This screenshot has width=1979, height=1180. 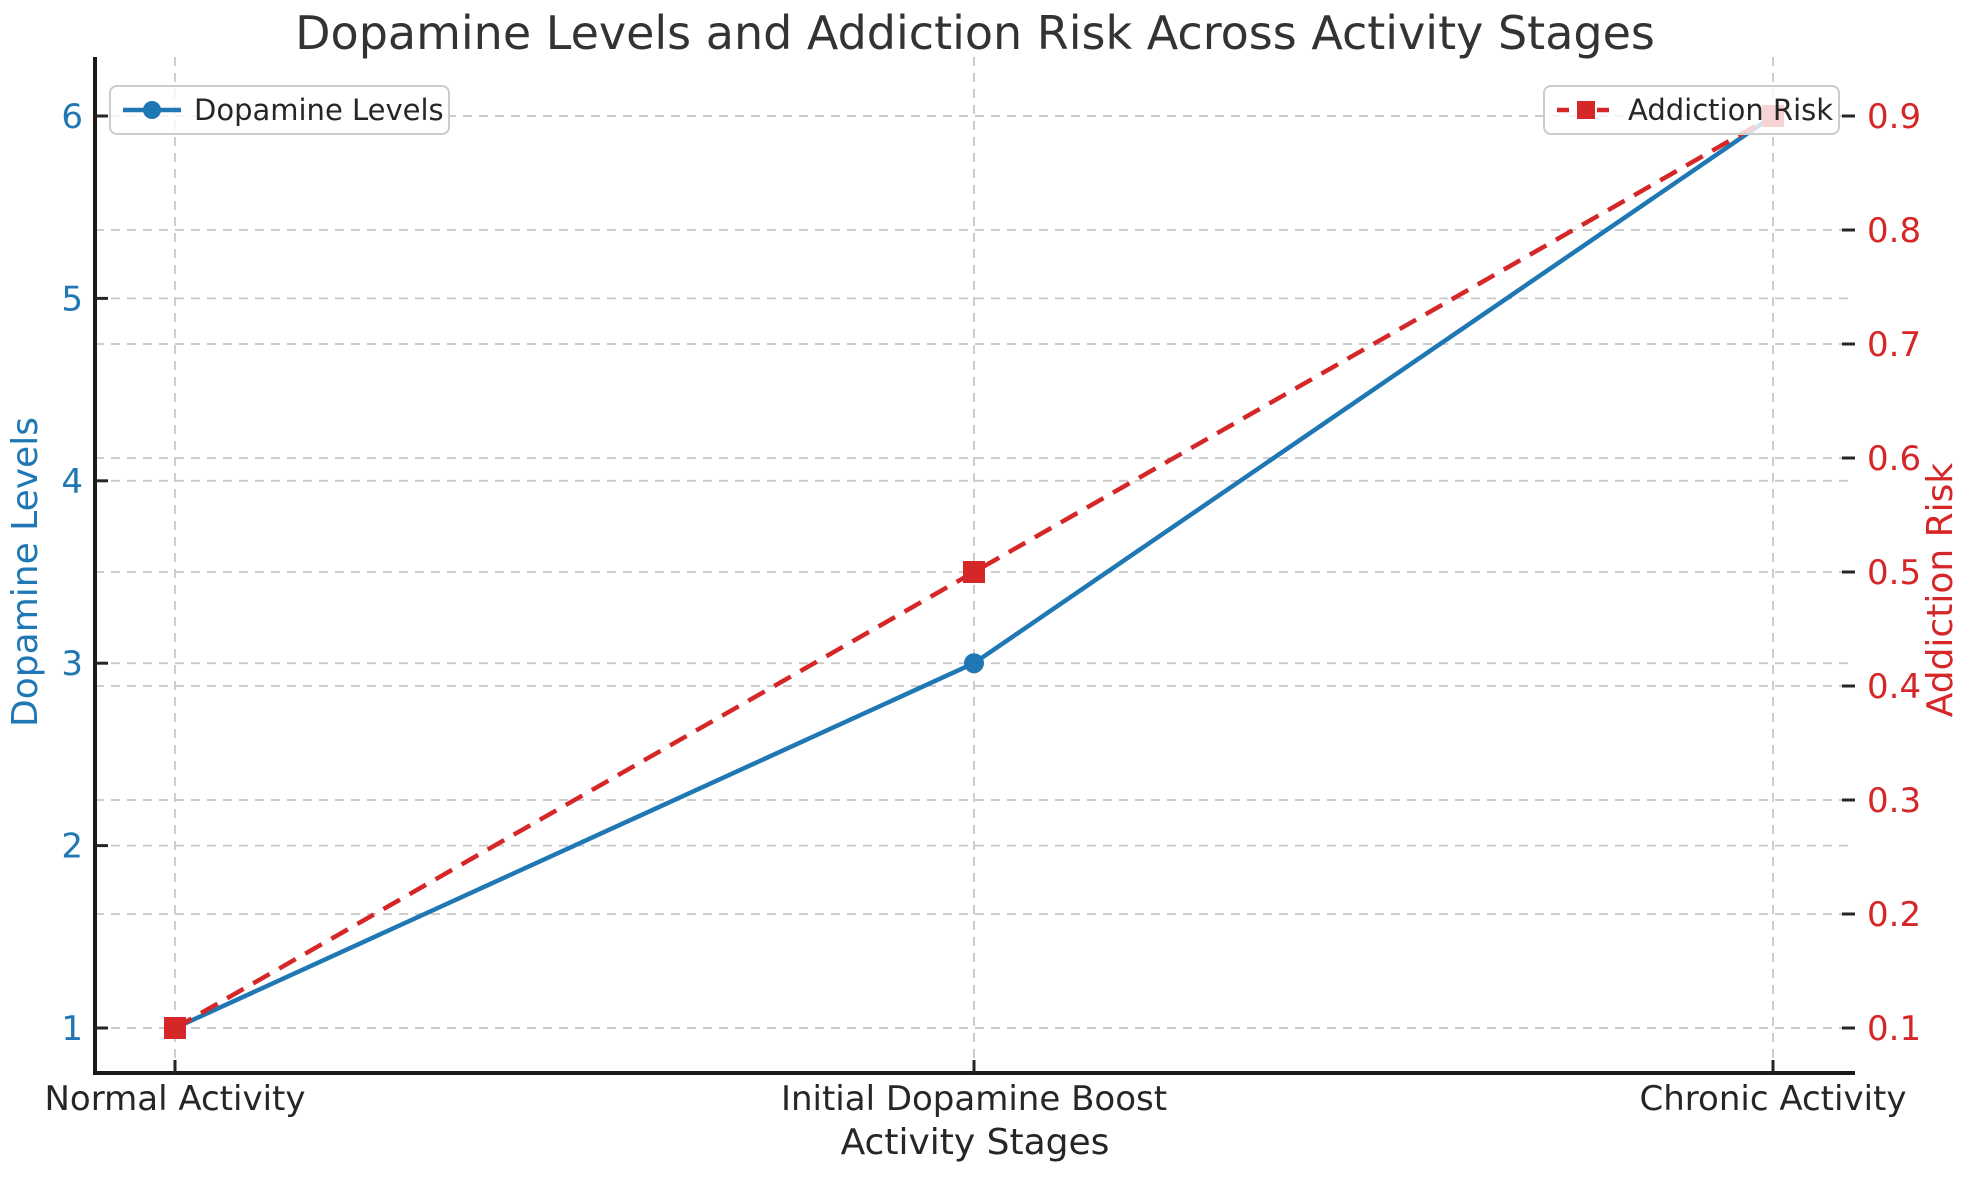 I want to click on left-tick-label: 6, so click(x=72, y=117).